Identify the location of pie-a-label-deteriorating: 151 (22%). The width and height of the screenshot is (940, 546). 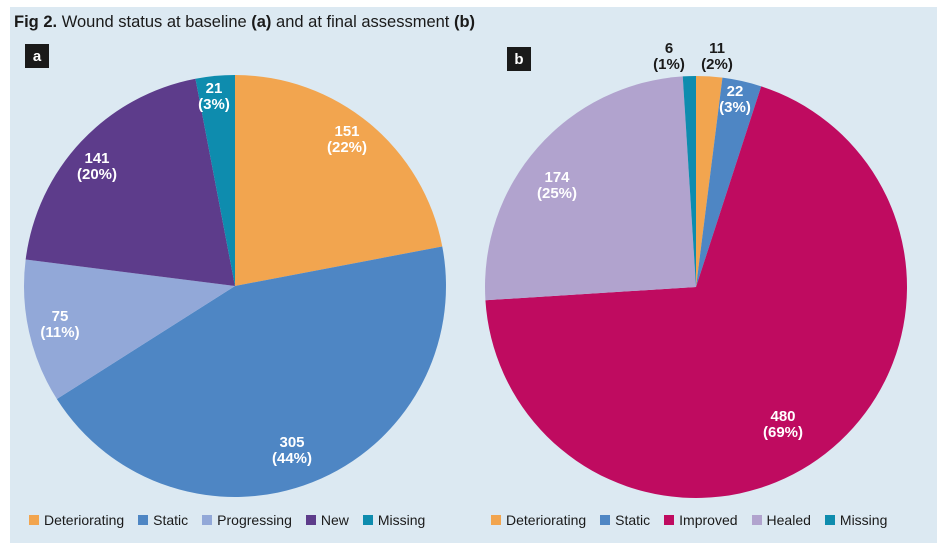
(347, 140).